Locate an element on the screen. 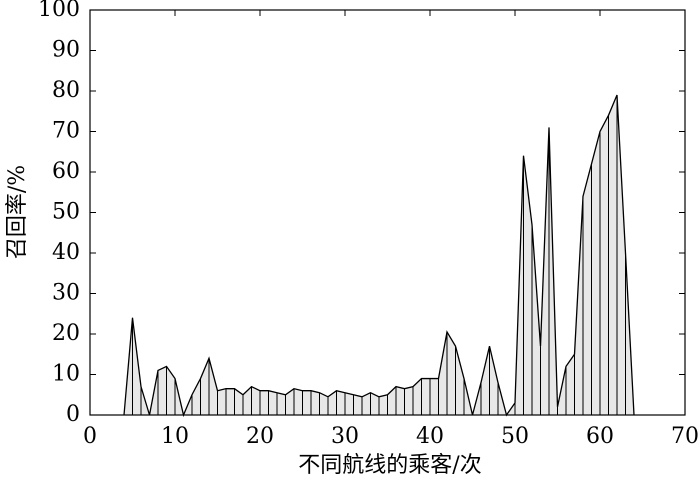 This screenshot has width=700, height=483. x-tick-label: 60 is located at coordinates (600, 436).